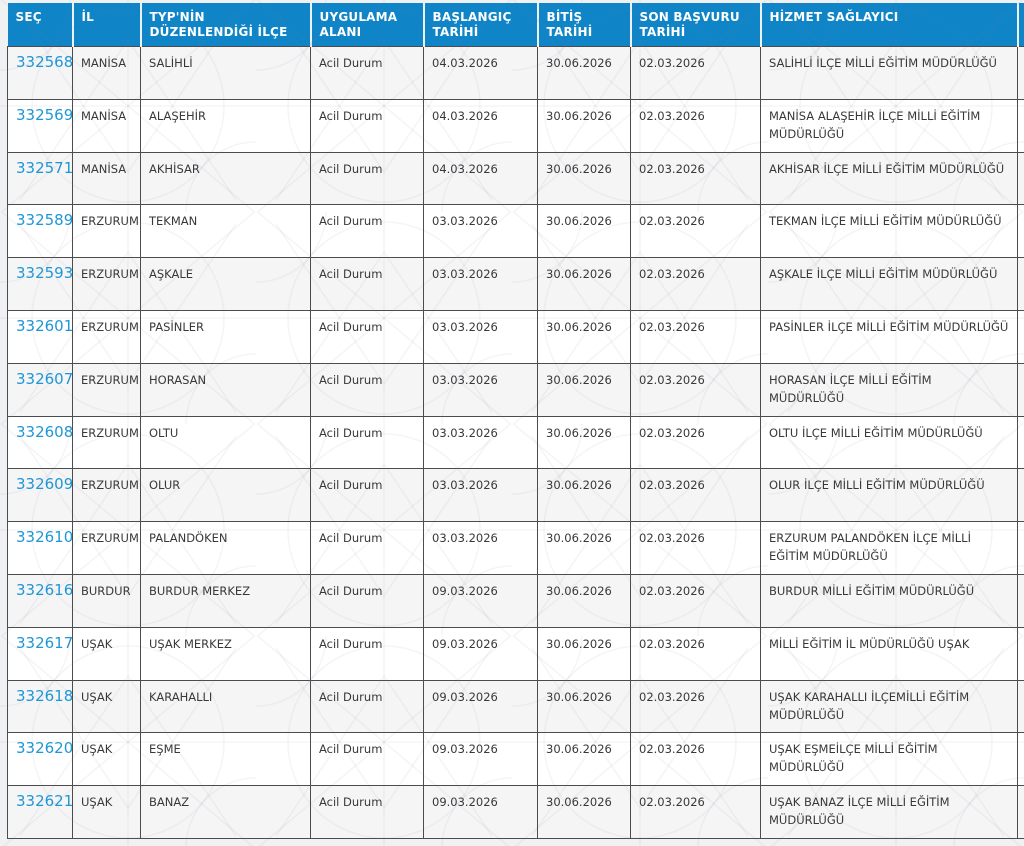 The image size is (1024, 846). What do you see at coordinates (1020, 25) in the screenshot?
I see `column-header-clipped` at bounding box center [1020, 25].